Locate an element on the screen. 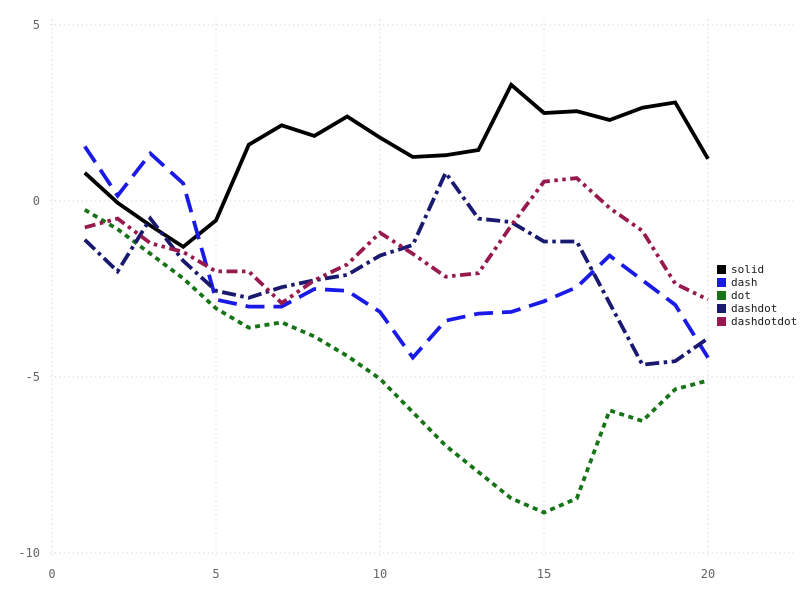 The image size is (800, 600). legend-item-dashdot: dashdot is located at coordinates (757, 308).